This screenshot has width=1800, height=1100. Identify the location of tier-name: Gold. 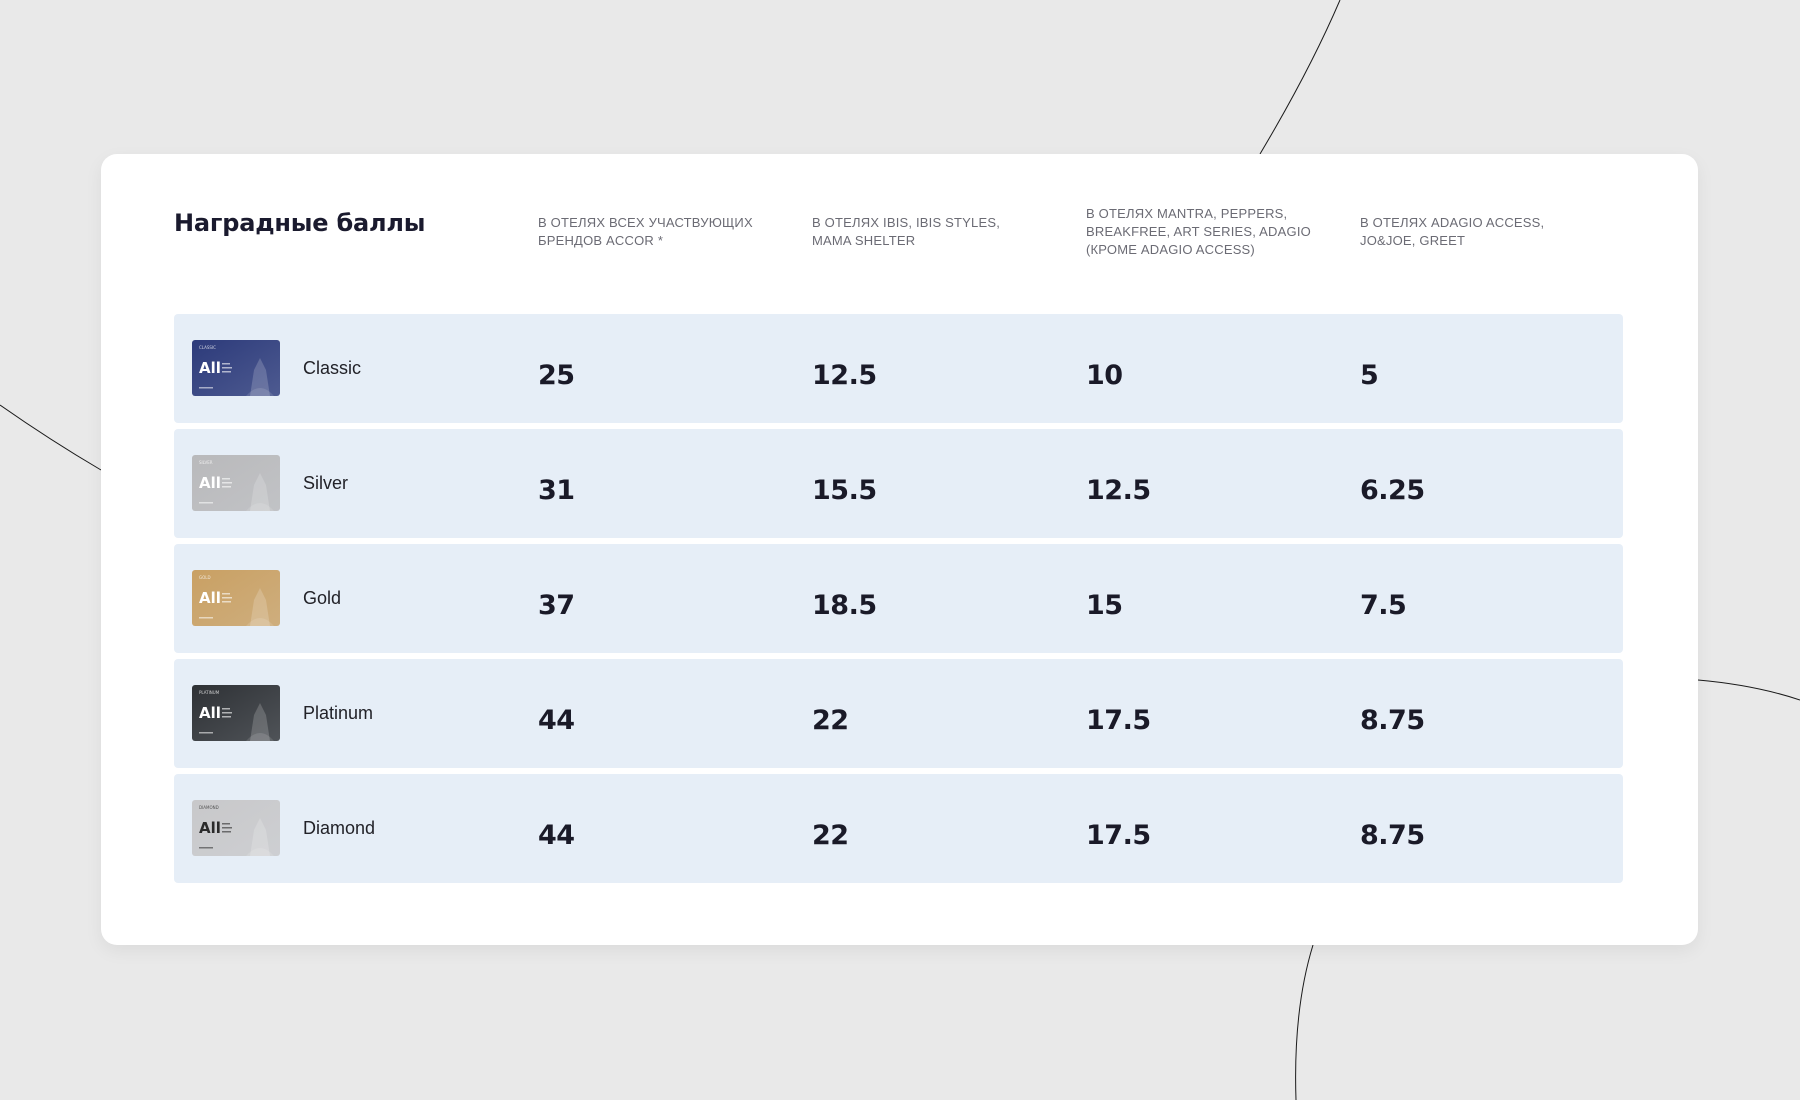
(322, 598).